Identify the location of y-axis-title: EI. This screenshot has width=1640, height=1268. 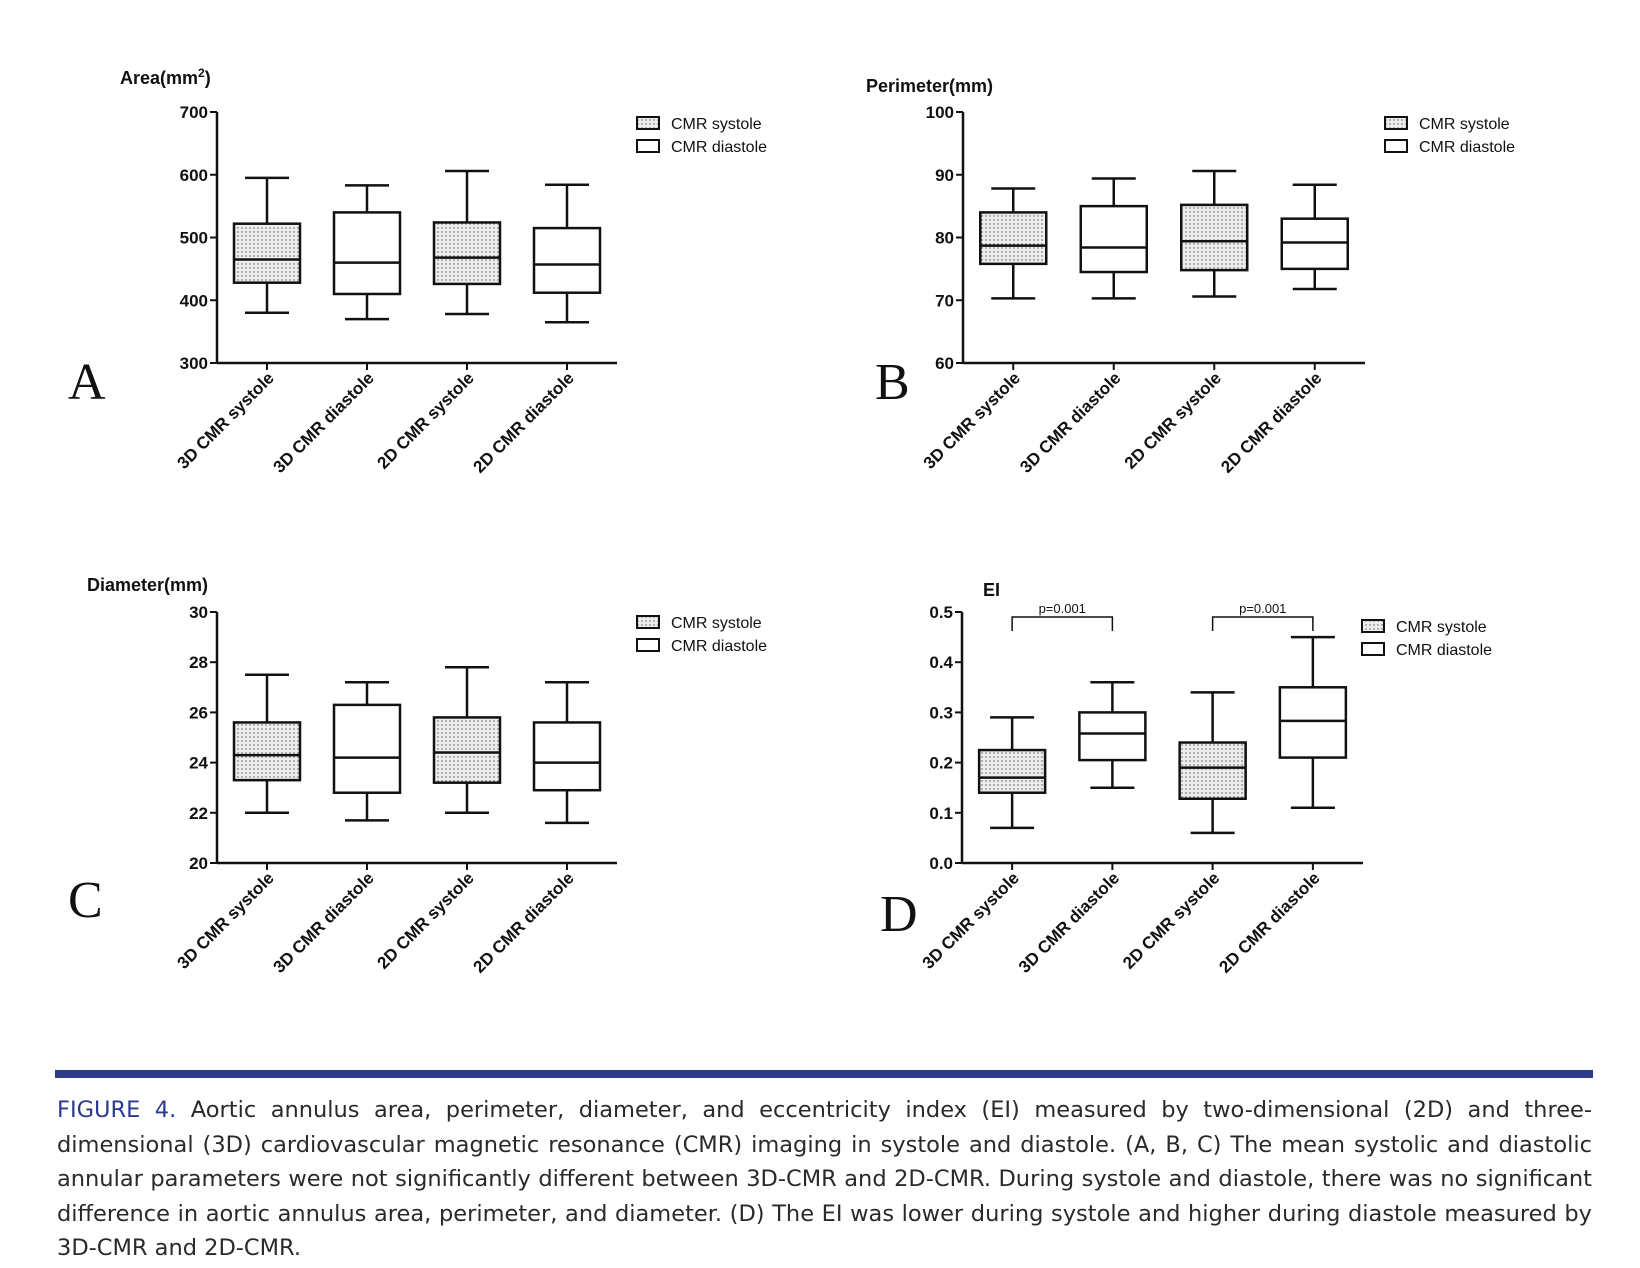
(992, 590).